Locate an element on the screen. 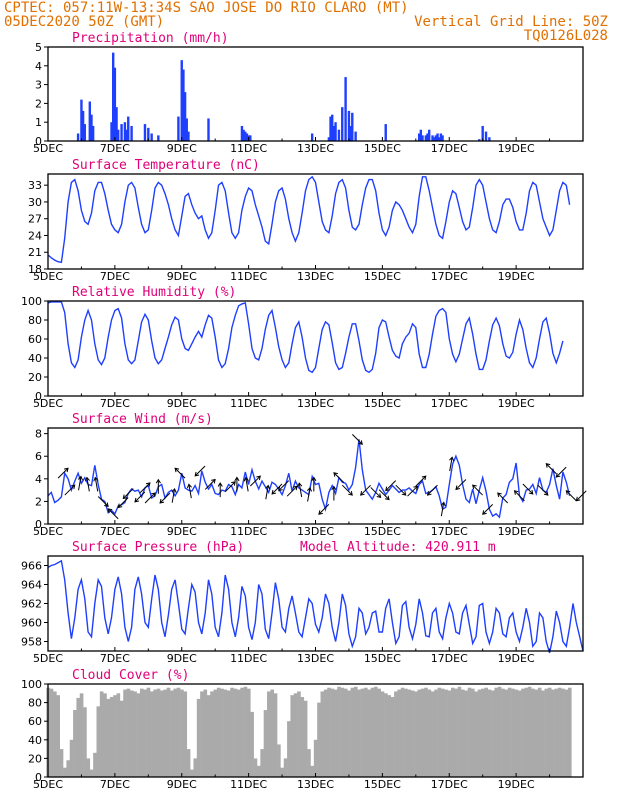 Image resolution: width=618 pixels, height=800 pixels. wind-ytick-label: 4 is located at coordinates (38, 479).